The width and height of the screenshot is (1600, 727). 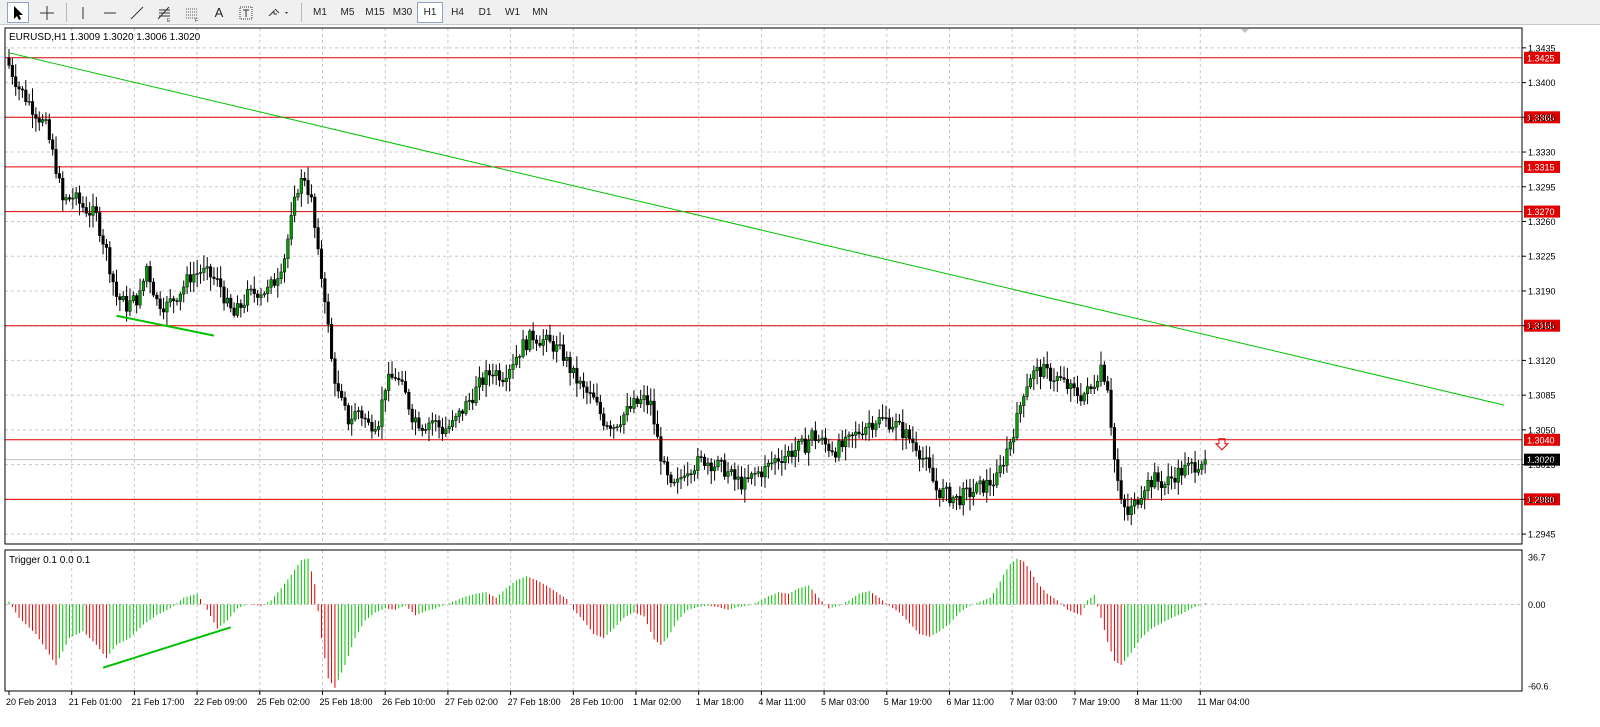 I want to click on level-price-label: 1.3365, so click(x=1541, y=118).